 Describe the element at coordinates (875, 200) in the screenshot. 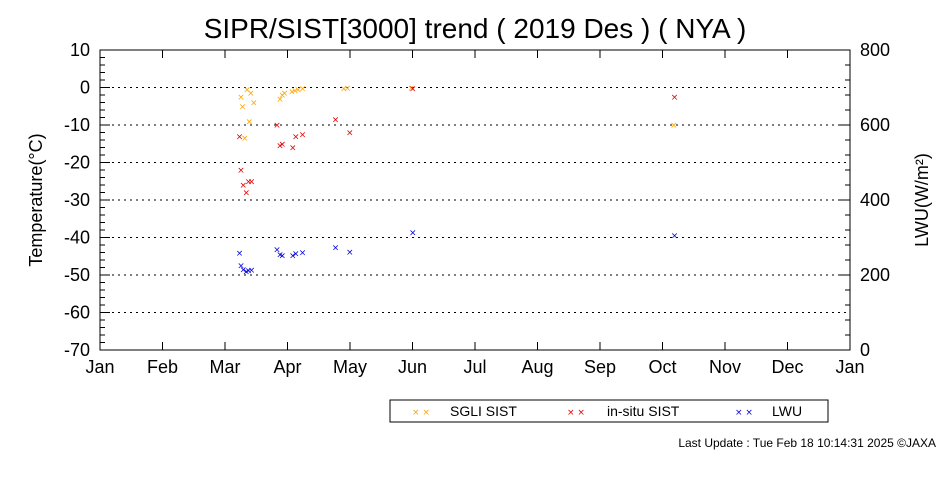

I see `right-tick-label: 400` at that location.